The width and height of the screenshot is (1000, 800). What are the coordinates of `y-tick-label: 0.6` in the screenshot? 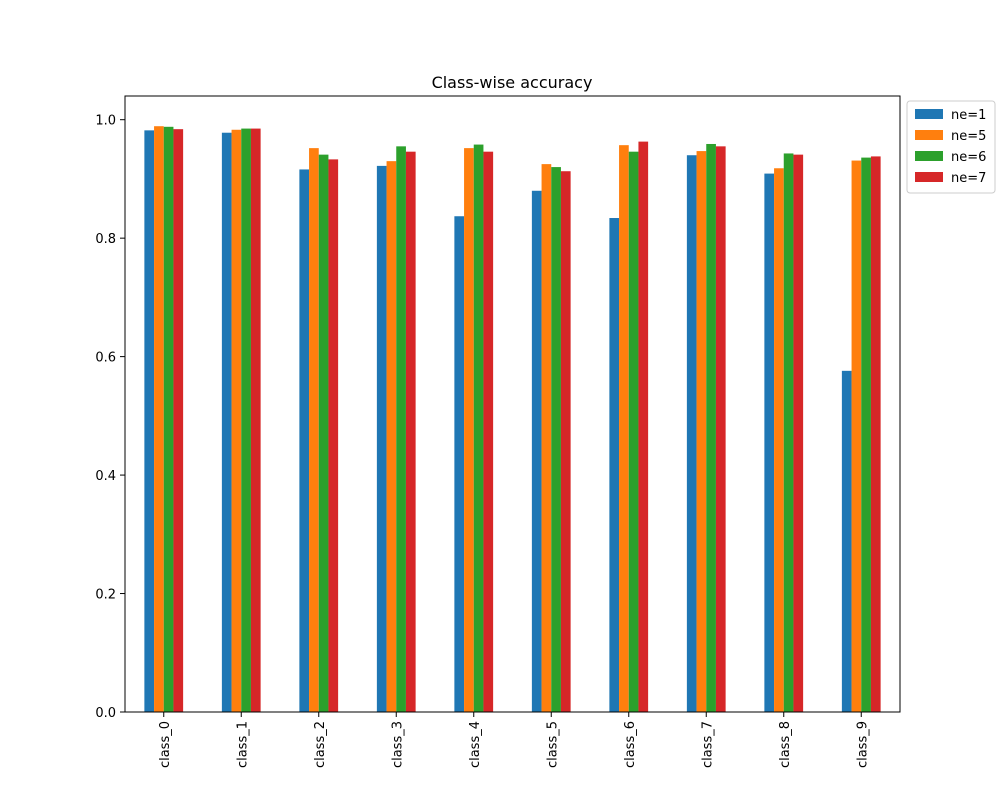 It's located at (105, 358).